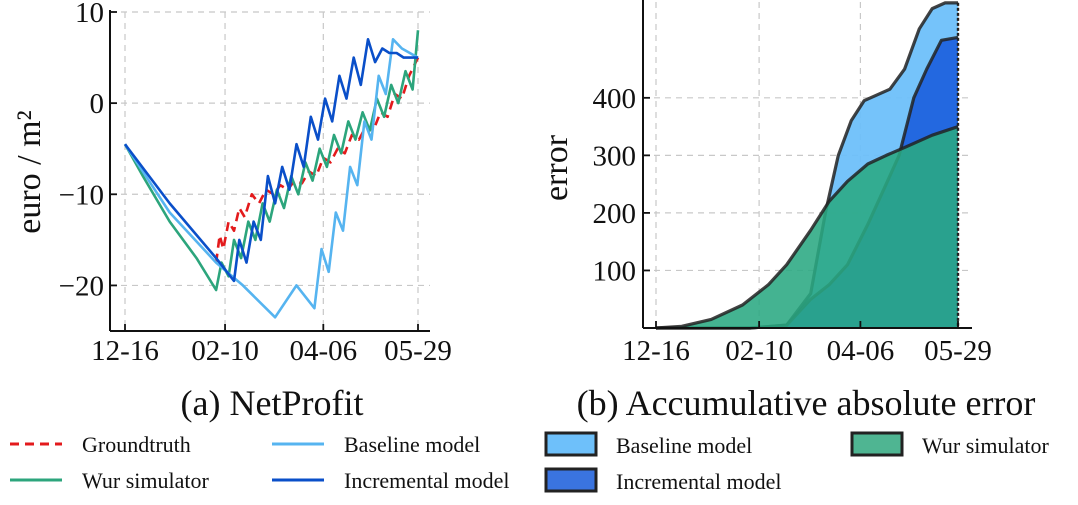 The height and width of the screenshot is (505, 1078). What do you see at coordinates (89, 14) in the screenshot?
I see `y-tick-label: 10` at bounding box center [89, 14].